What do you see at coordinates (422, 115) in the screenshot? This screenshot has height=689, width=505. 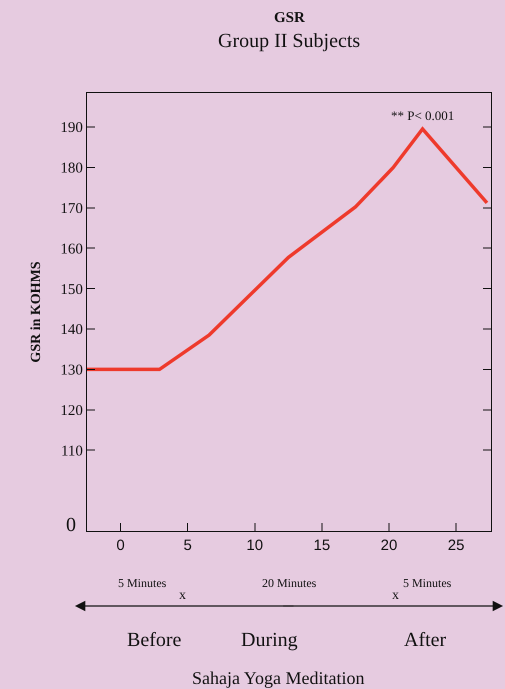 I see `annotation: ** P< 0.001` at bounding box center [422, 115].